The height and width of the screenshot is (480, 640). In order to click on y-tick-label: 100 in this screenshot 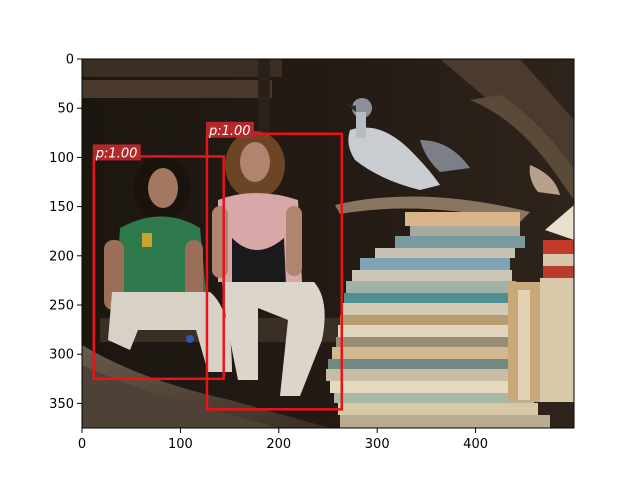, I will do `click(61, 158)`.